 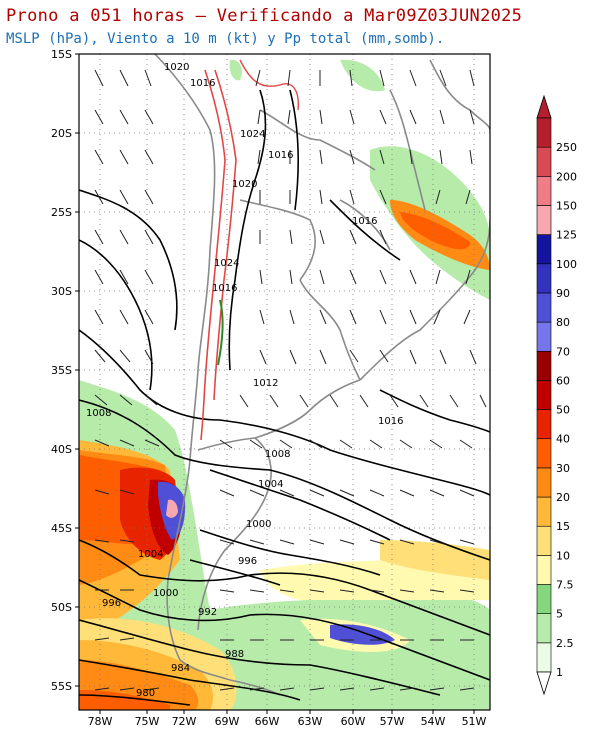 I want to click on lon-label: 63W, so click(x=310, y=721).